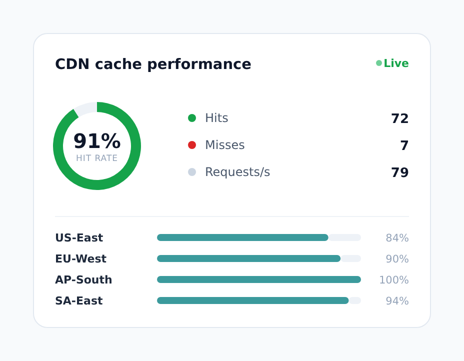 This screenshot has height=361, width=464. Describe the element at coordinates (216, 118) in the screenshot. I see `category-label: Hits` at that location.